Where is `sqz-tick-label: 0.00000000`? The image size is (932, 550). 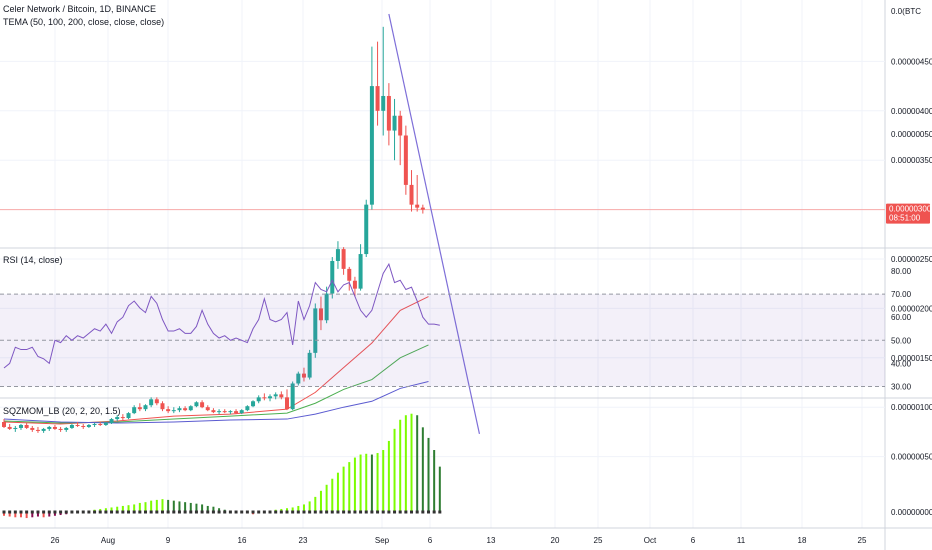 sqz-tick-label: 0.00000000 is located at coordinates (911, 512).